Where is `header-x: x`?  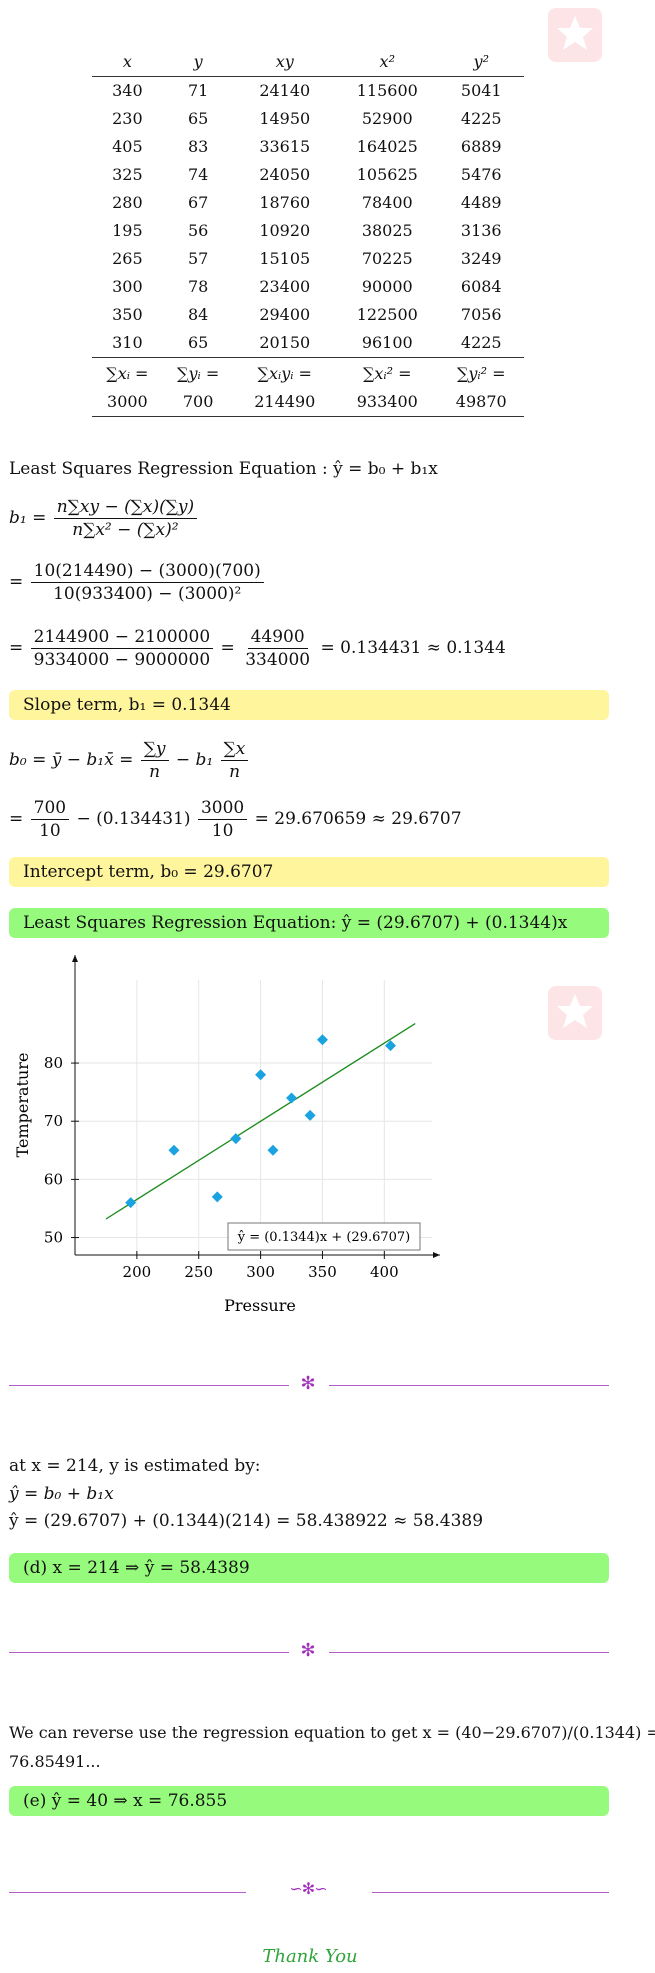
header-x: x is located at coordinates (127, 62).